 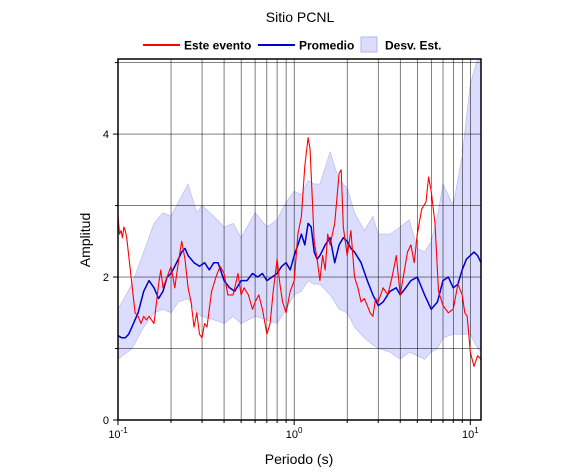 What do you see at coordinates (326, 46) in the screenshot?
I see `legend-label-mean: Promedio` at bounding box center [326, 46].